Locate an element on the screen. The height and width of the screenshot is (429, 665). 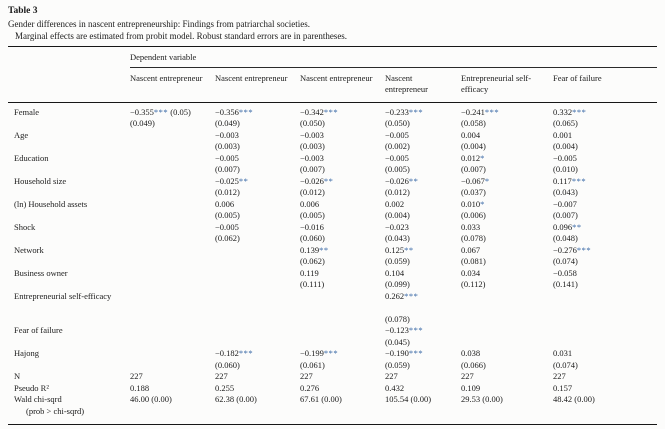
column-header: Fear of failure is located at coordinates (605, 85).